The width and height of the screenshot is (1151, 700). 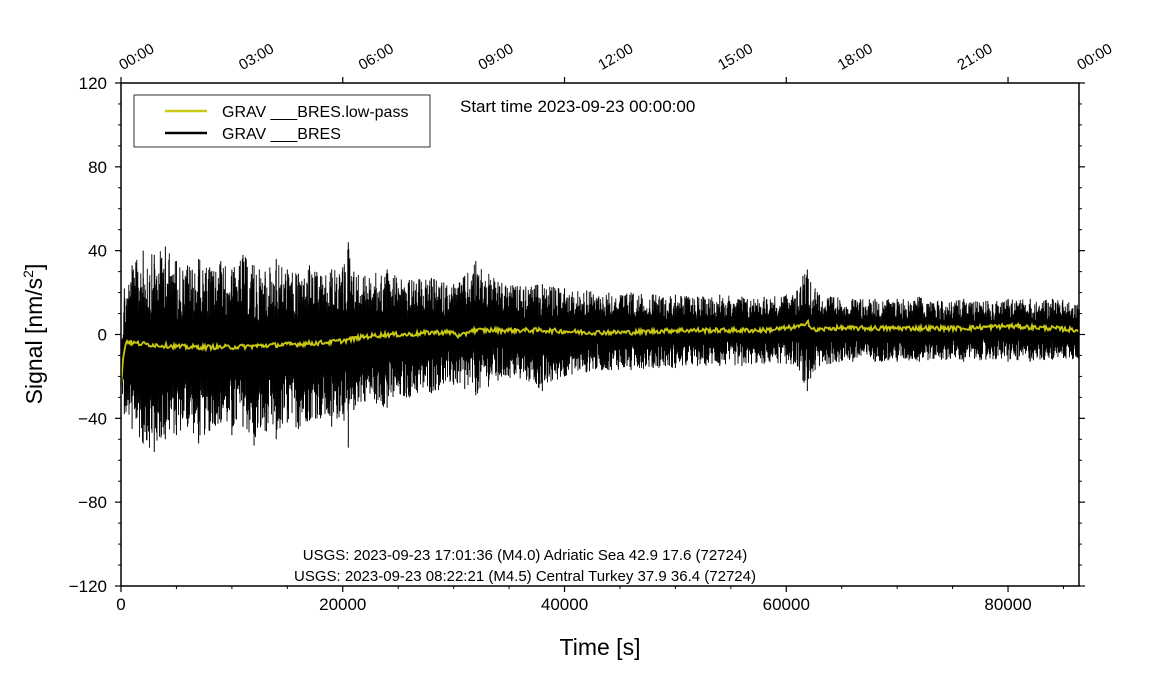 I want to click on legend-box, so click(x=282, y=121).